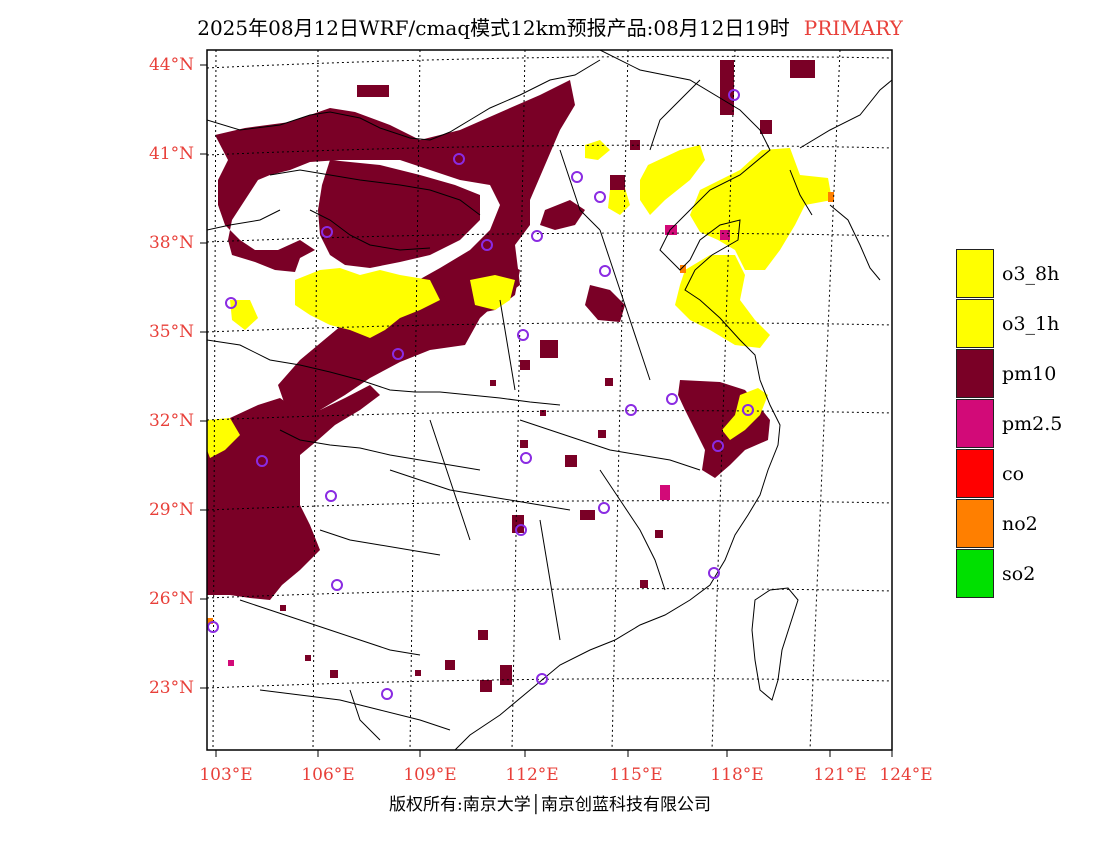  What do you see at coordinates (975, 273) in the screenshot?
I see `legend-swatch-o3-8h` at bounding box center [975, 273].